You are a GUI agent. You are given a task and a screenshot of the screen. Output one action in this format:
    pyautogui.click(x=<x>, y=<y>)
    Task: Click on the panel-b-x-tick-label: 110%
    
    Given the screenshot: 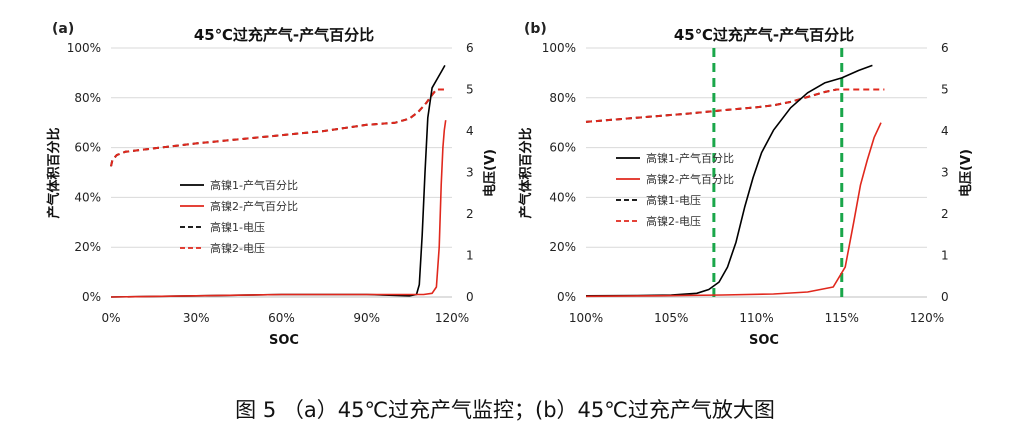 What is the action you would take?
    pyautogui.click(x=756, y=318)
    